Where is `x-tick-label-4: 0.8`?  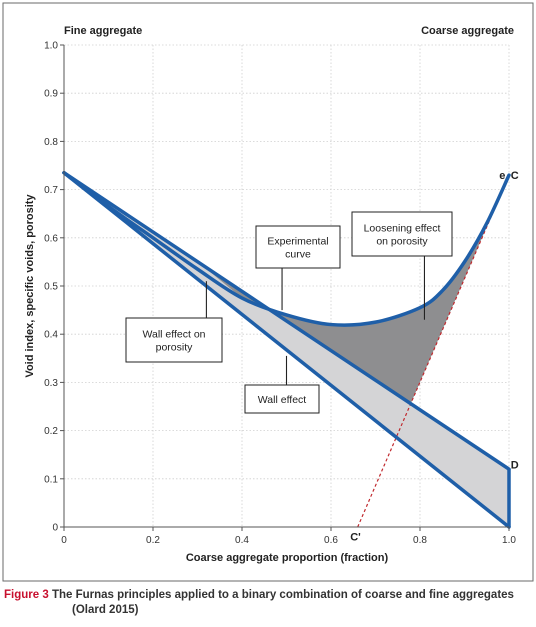
x-tick-label-4: 0.8 is located at coordinates (420, 540).